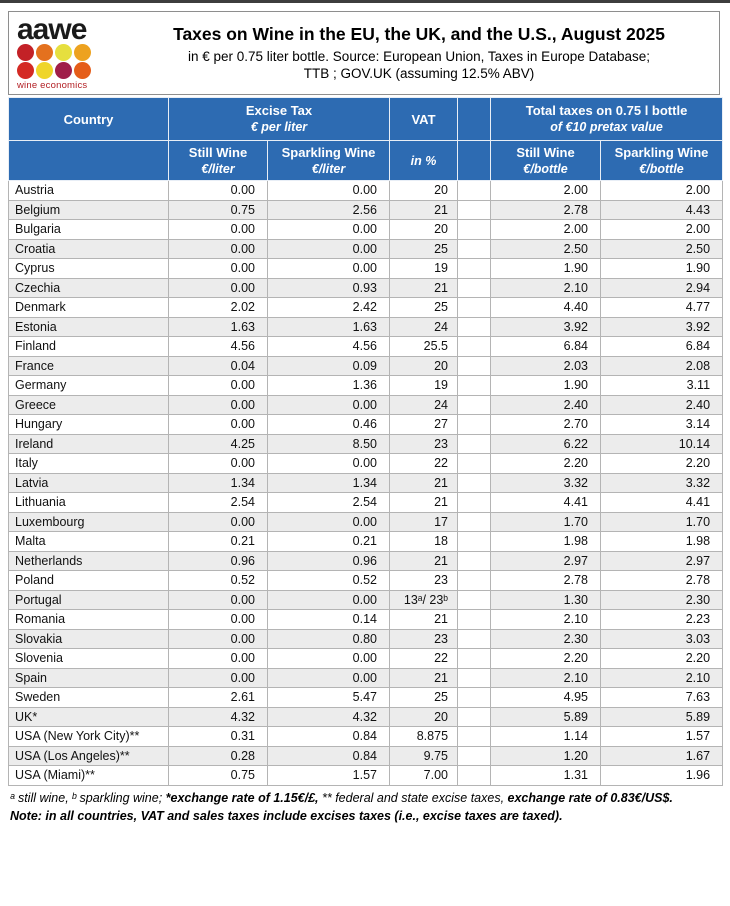 The height and width of the screenshot is (906, 730). Describe the element at coordinates (328, 619) in the screenshot. I see `cell-sparkling-wine-excise: 0.14` at that location.